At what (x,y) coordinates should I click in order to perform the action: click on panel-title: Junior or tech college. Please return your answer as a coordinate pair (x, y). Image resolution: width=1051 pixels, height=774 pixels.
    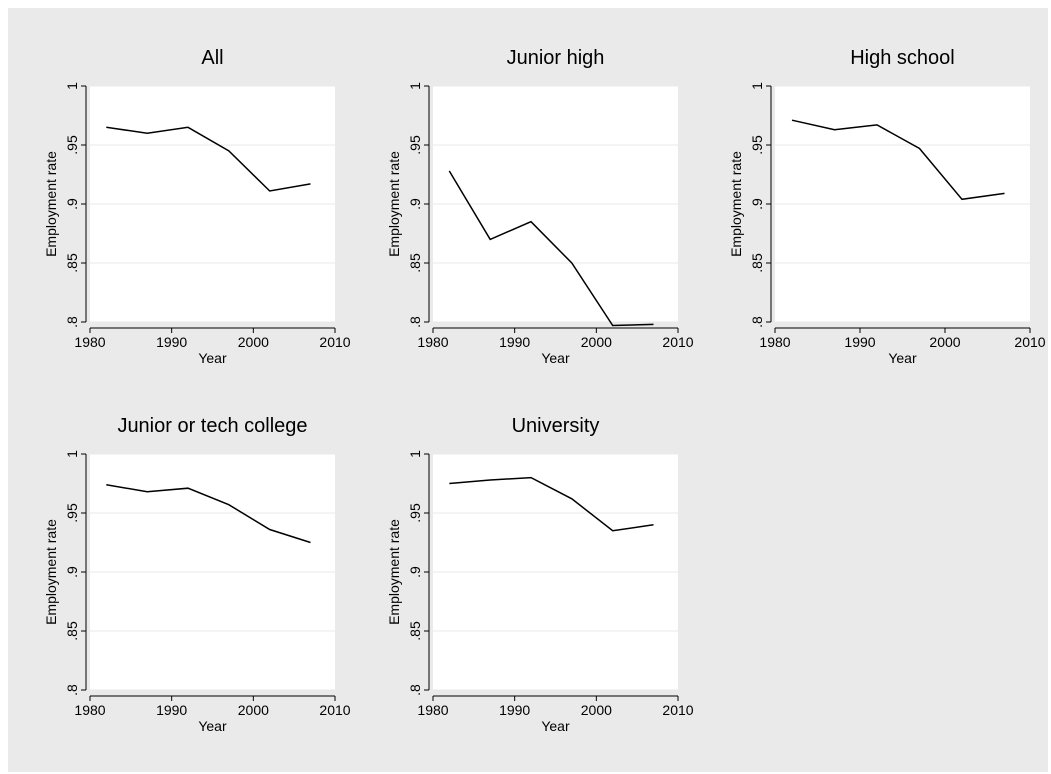
    Looking at the image, I should click on (212, 426).